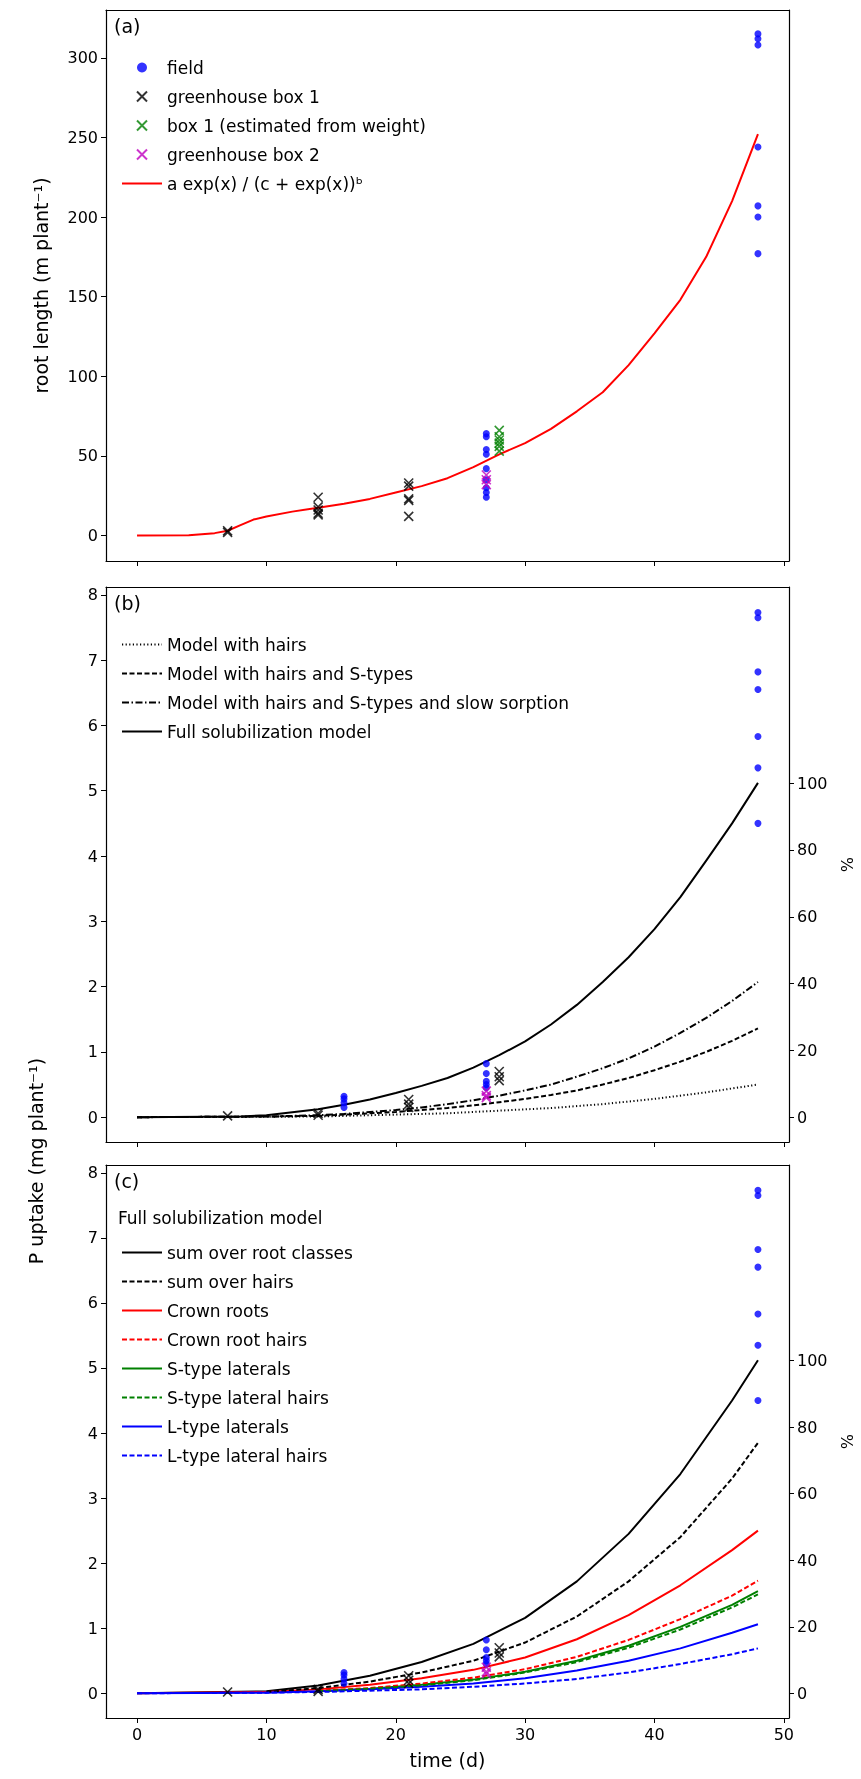 Image resolution: width=861 pixels, height=1779 pixels. What do you see at coordinates (127, 25) in the screenshot?
I see `annotation: (a)` at bounding box center [127, 25].